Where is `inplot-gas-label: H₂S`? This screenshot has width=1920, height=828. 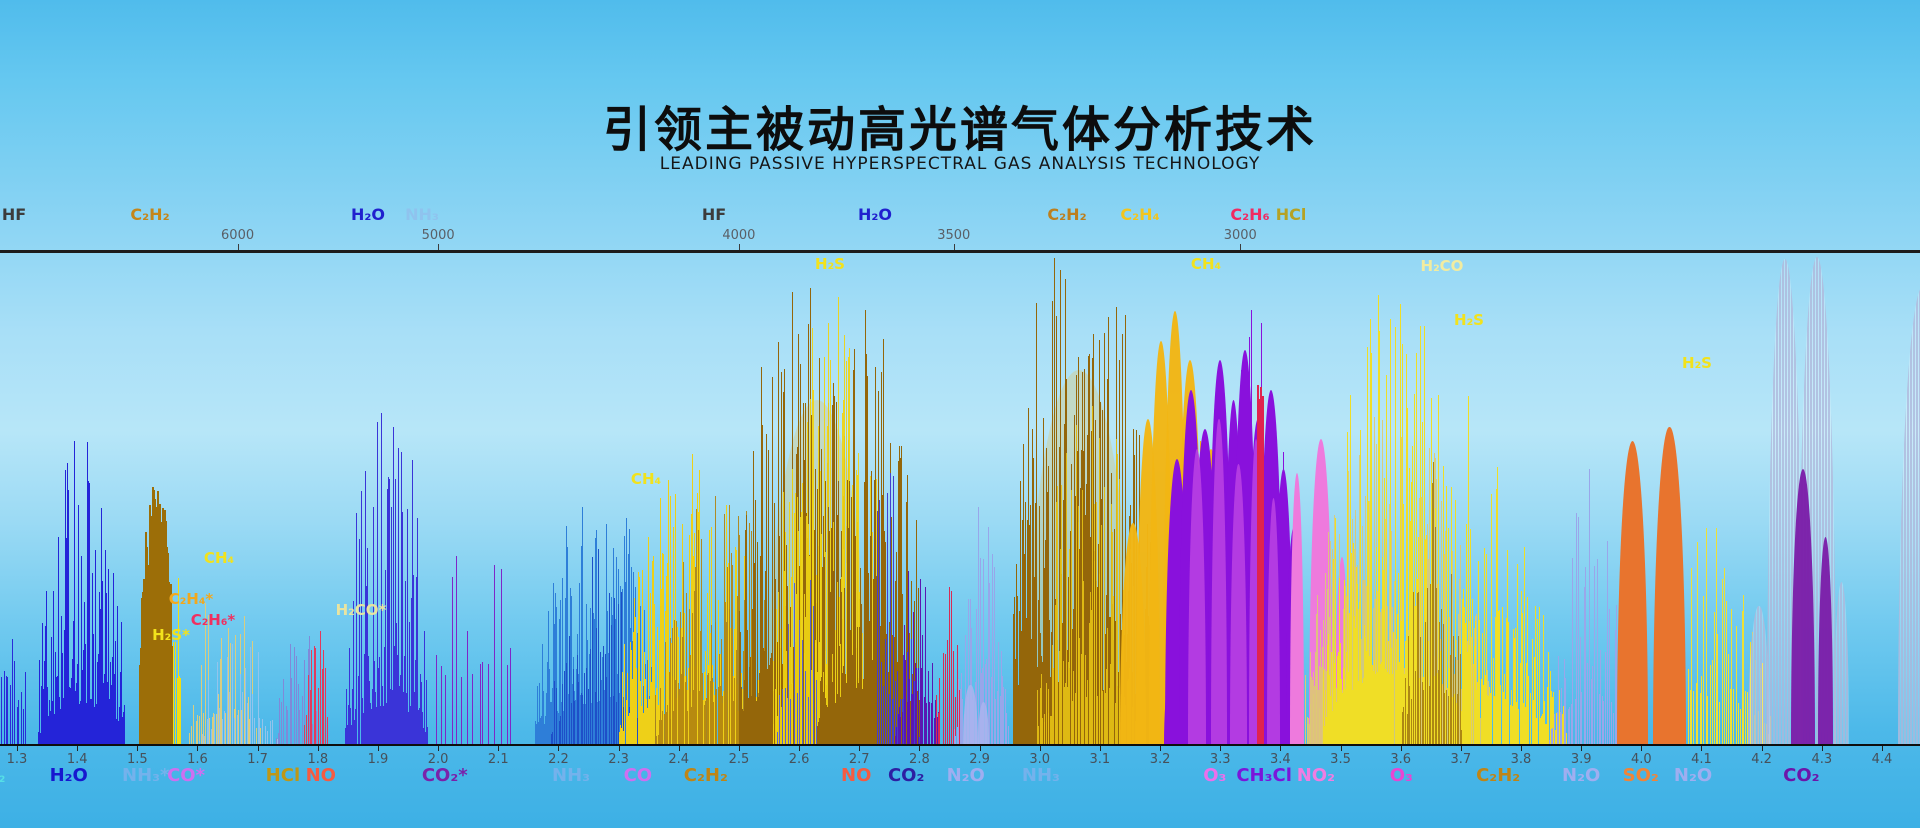 inplot-gas-label: H₂S is located at coordinates (1469, 320).